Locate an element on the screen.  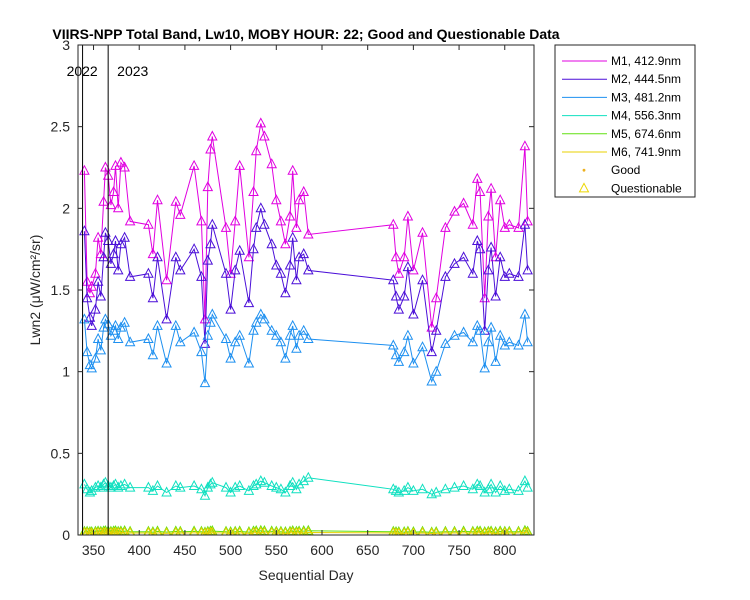
y-tick-label: 2 is located at coordinates (66, 208).